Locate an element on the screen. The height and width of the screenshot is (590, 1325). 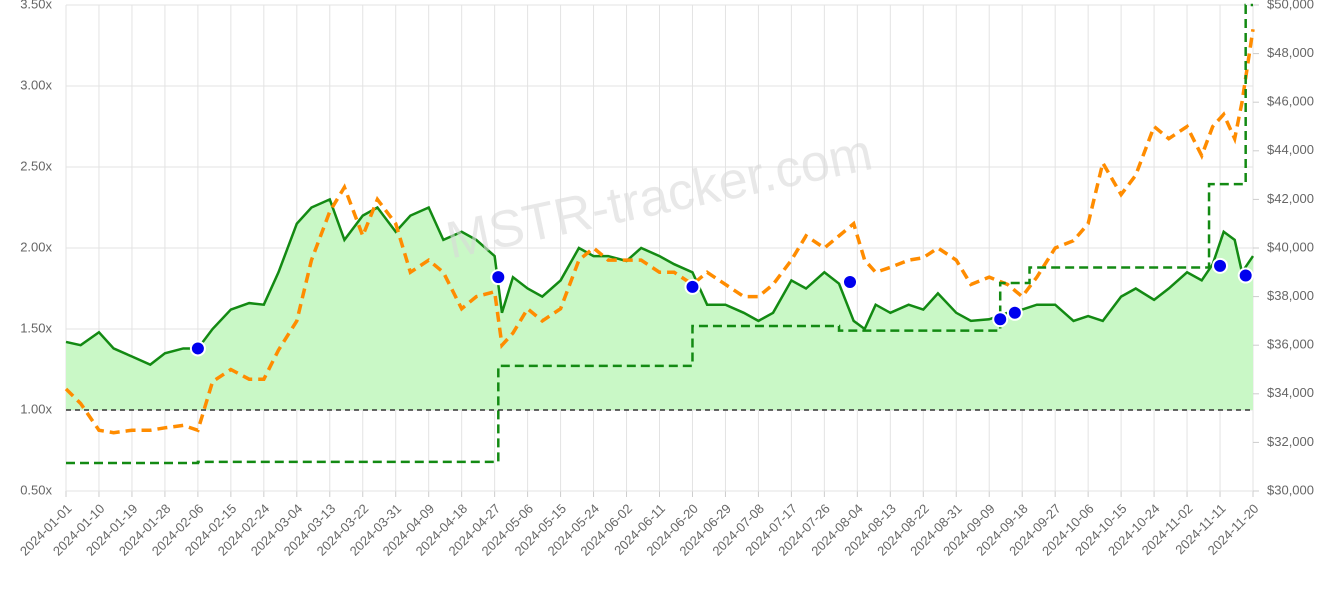
y2-tick-label: $46,000 is located at coordinates (1290, 101).